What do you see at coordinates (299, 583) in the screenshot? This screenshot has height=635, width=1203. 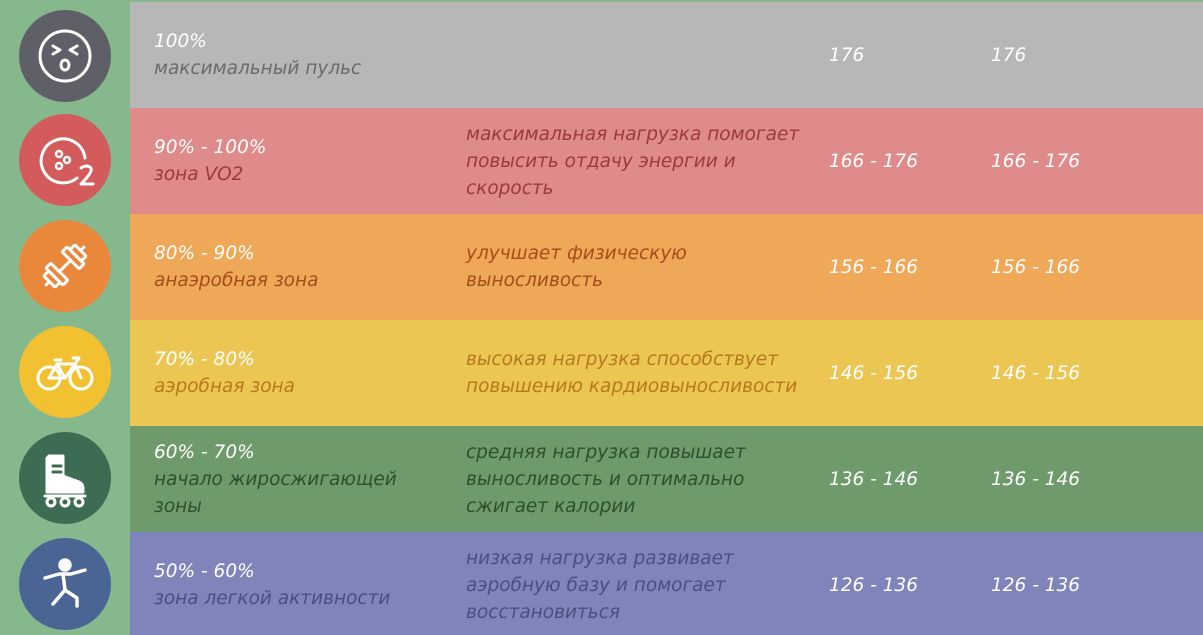 I see `zone-label: 50% - 60% зона легкой активности` at bounding box center [299, 583].